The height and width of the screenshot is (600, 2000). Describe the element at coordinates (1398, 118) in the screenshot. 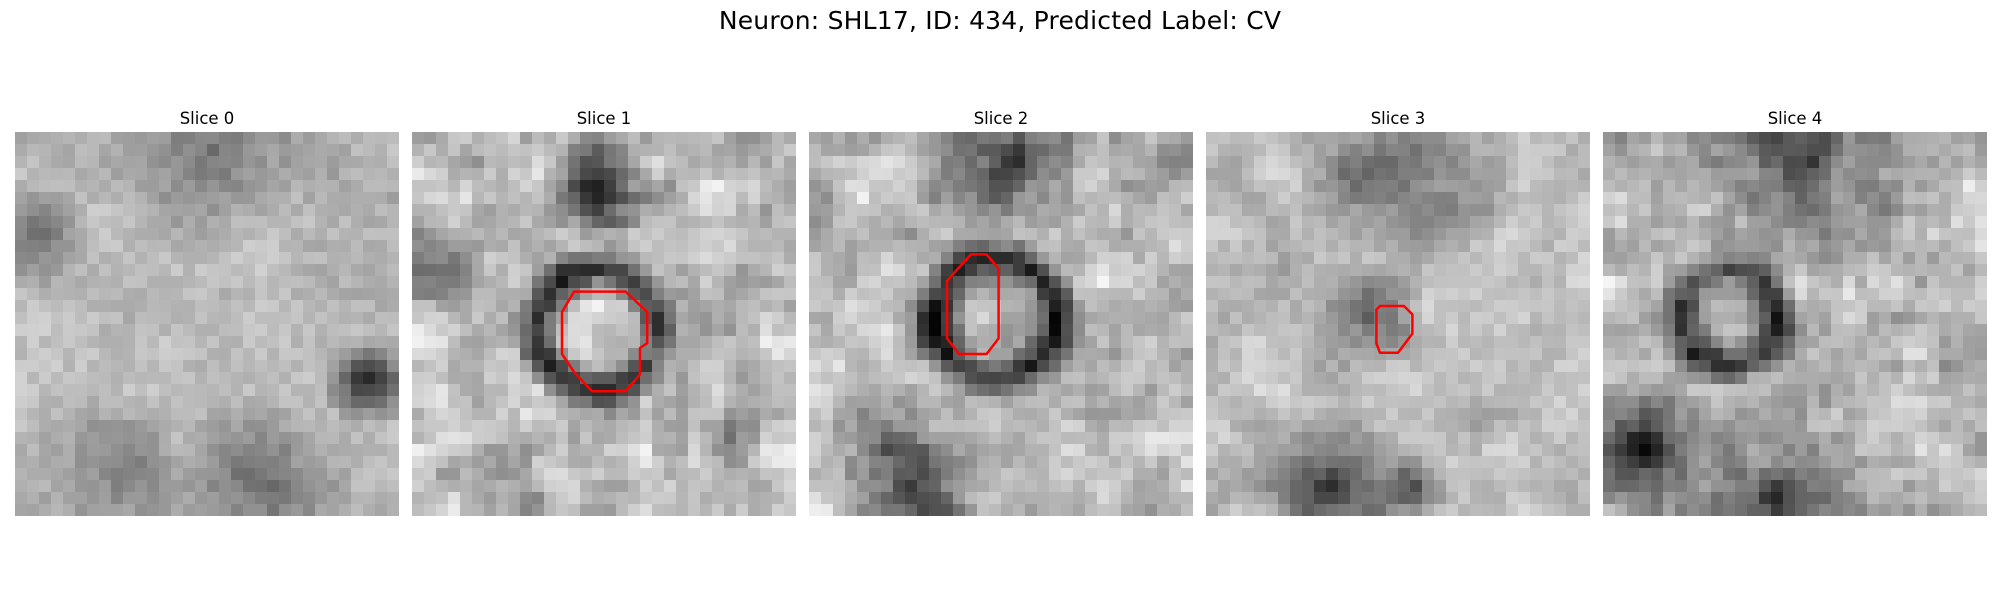

I see `panel-title: Slice 3` at that location.